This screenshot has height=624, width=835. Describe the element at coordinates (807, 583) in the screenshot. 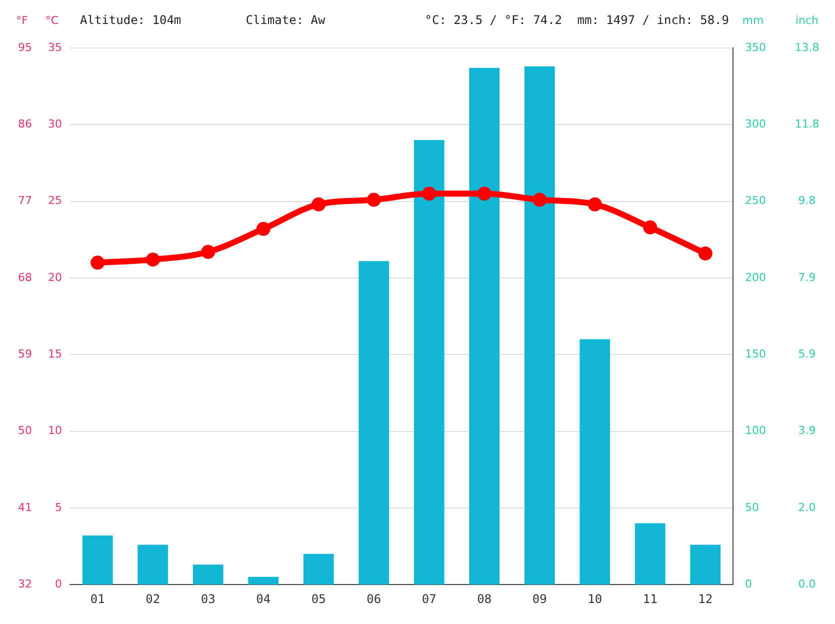

I see `text: 0.0` at that location.